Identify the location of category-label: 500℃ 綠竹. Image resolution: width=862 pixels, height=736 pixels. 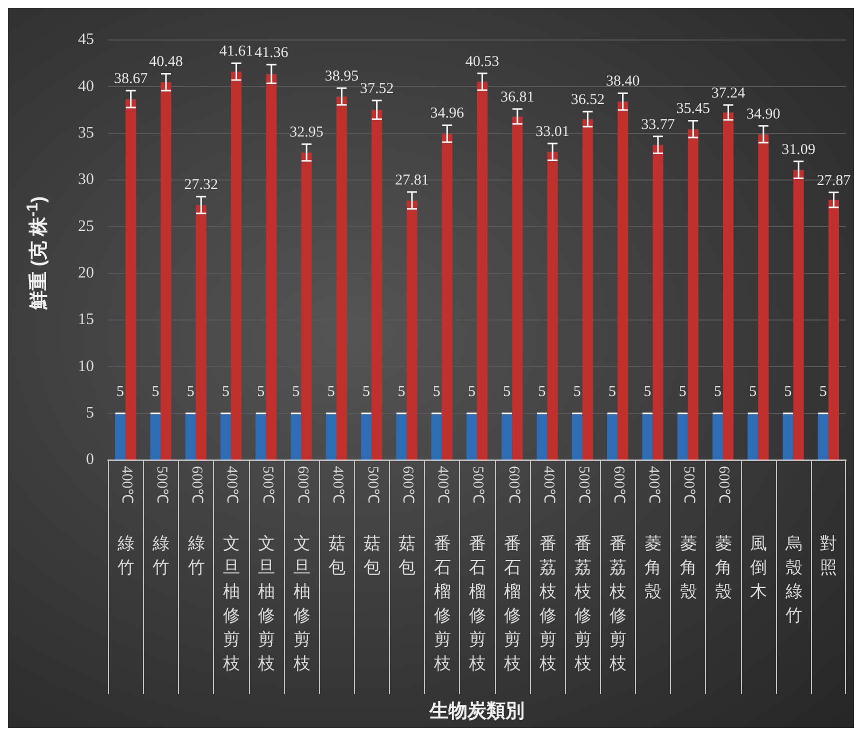
(161, 521).